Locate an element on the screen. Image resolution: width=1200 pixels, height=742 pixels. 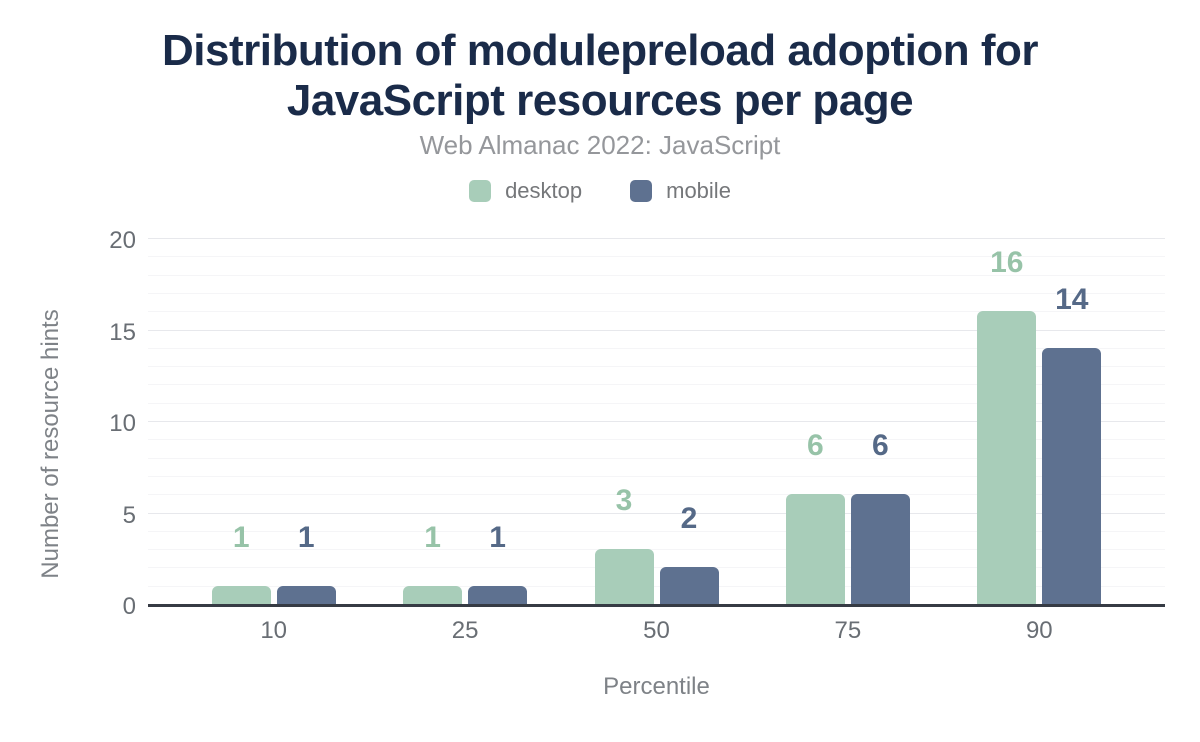
bar-value-label-mobile-p50: 2 is located at coordinates (689, 518).